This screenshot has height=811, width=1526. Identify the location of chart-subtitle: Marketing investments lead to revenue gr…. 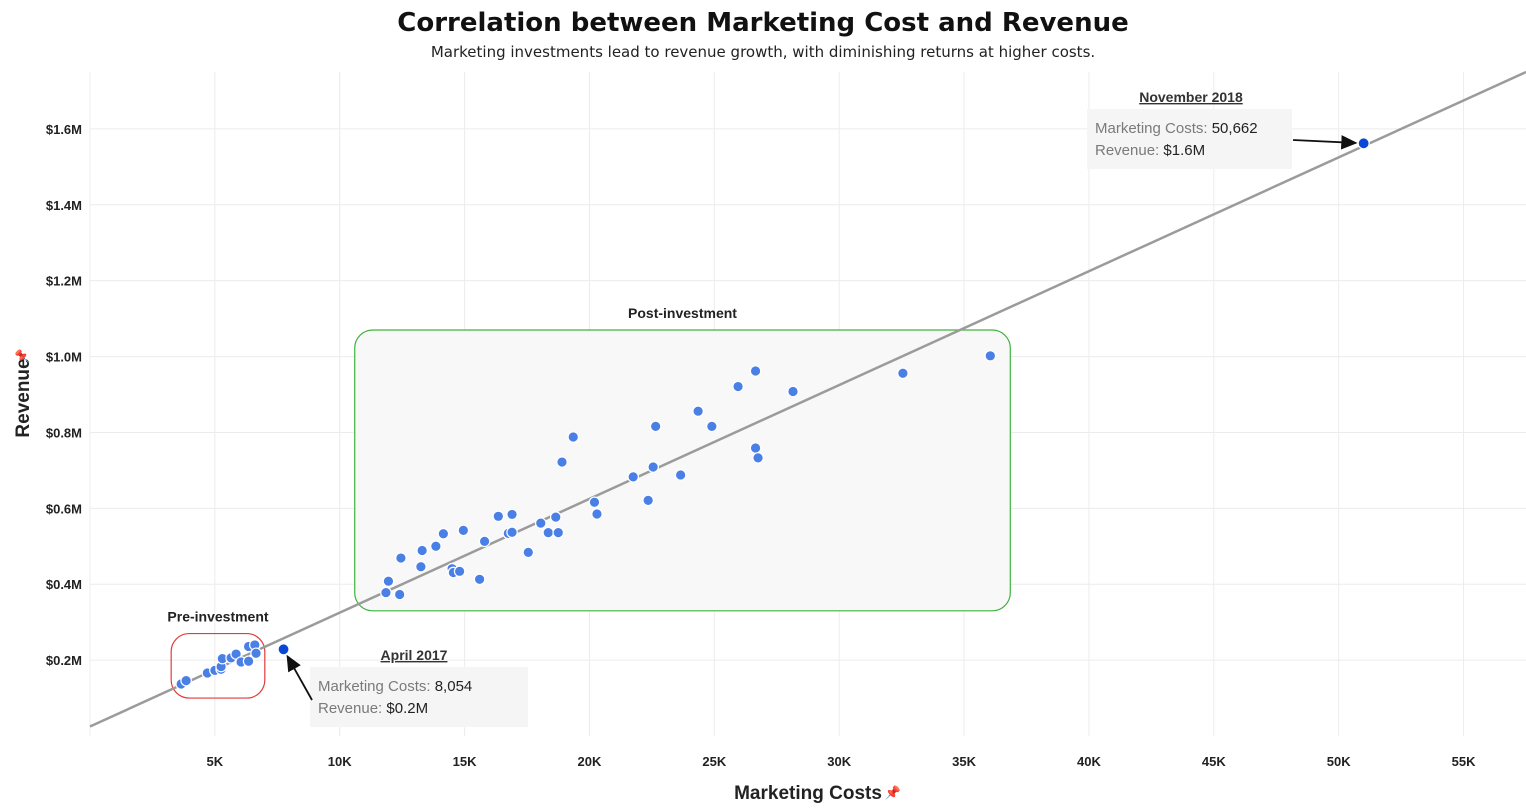
(763, 52).